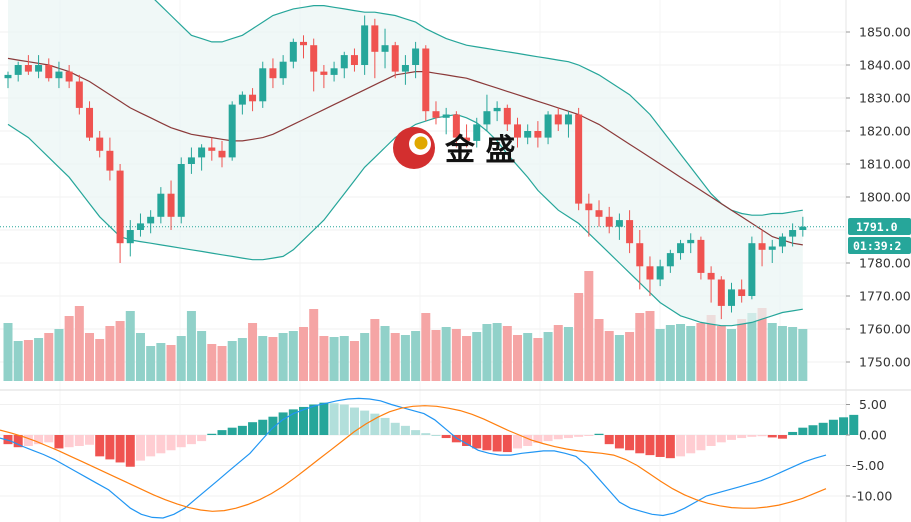 The width and height of the screenshot is (911, 522). What do you see at coordinates (885, 98) in the screenshot?
I see `price-tick-label: 1830.00` at bounding box center [885, 98].